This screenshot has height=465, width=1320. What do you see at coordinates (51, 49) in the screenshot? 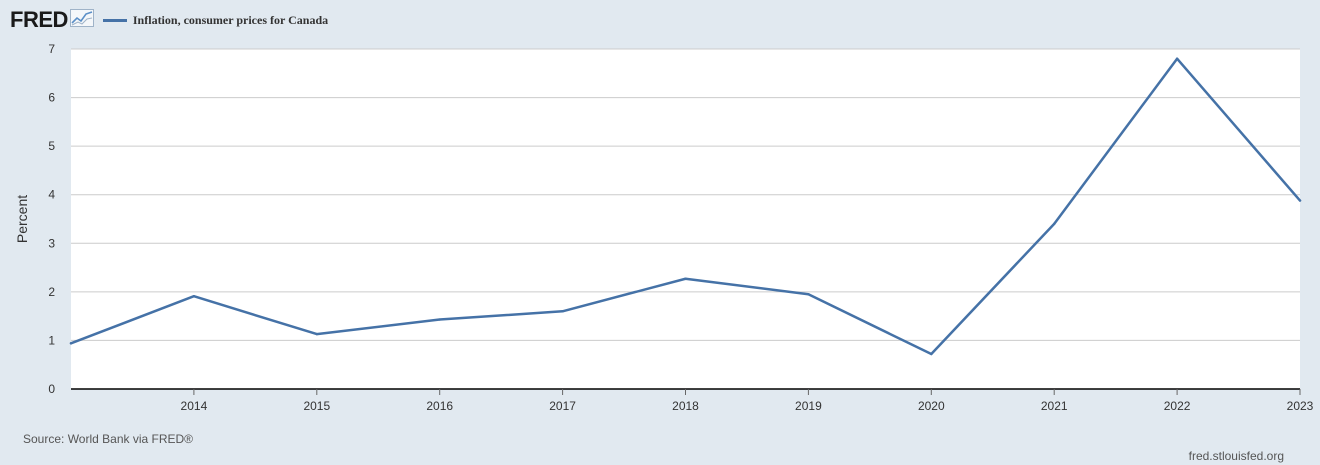
I see `y-tick-label: 7` at bounding box center [51, 49].